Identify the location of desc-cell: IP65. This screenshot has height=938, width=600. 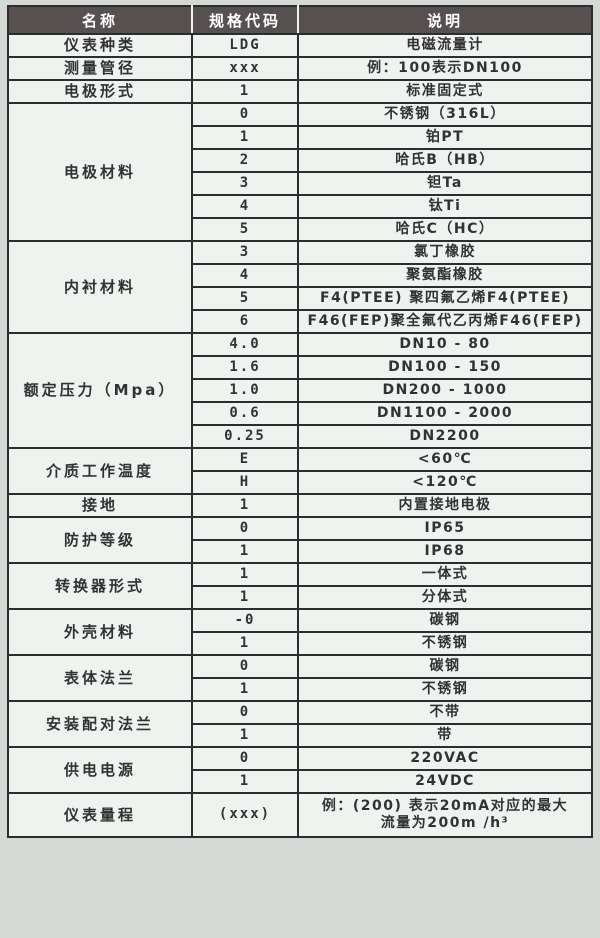
(445, 528).